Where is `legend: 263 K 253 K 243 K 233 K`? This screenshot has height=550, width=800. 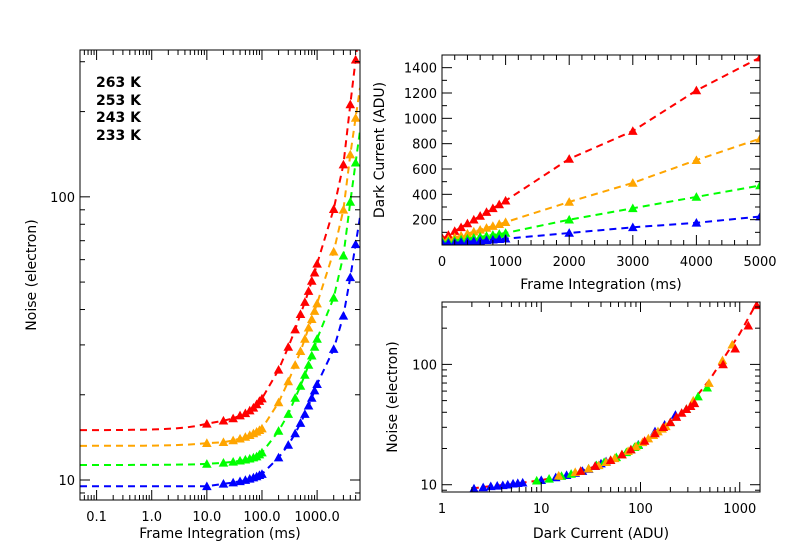
legend: 263 K 253 K 243 K 233 K is located at coordinates (119, 109).